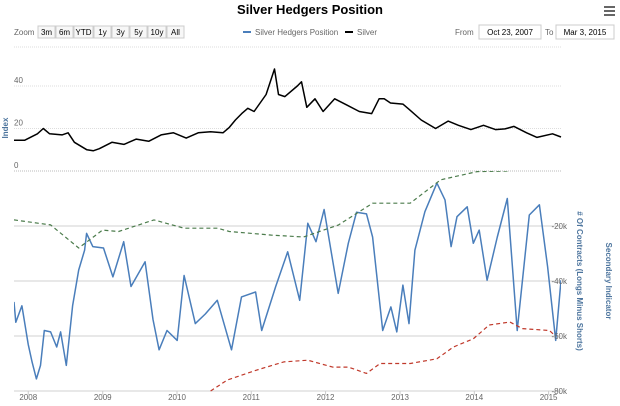  Describe the element at coordinates (609, 11) in the screenshot. I see `hamburger-menu-icon` at that location.